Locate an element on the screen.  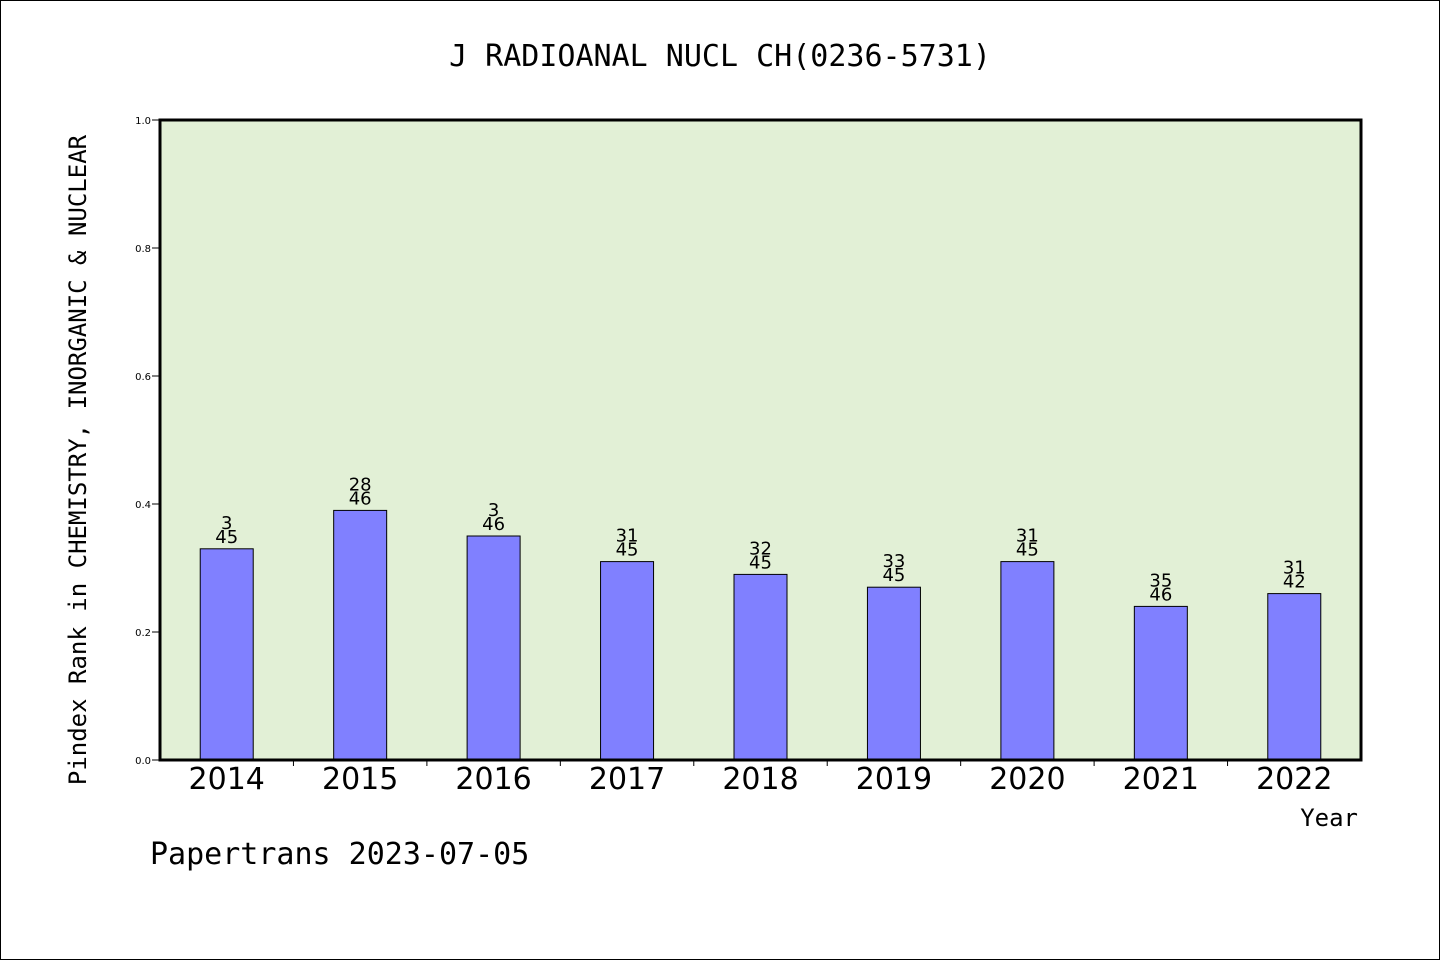
bar-2021 is located at coordinates (1160, 683).